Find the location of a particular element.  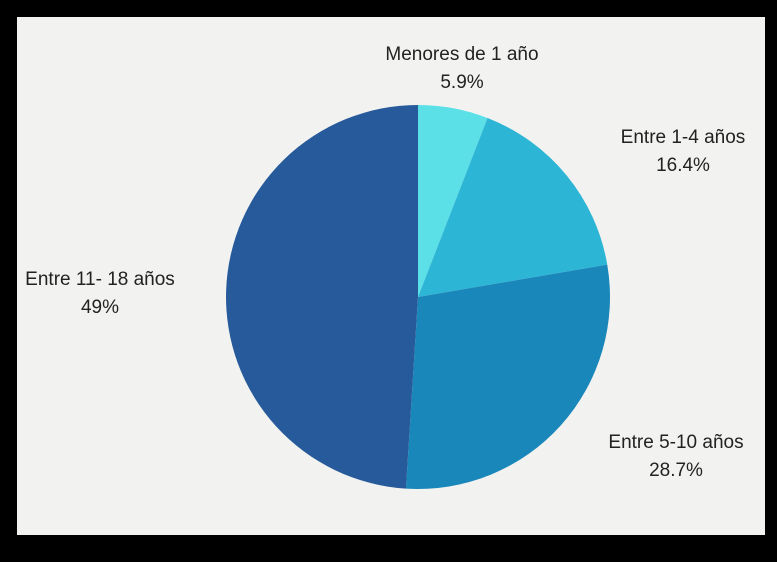

slice-label: Menores de 1 año is located at coordinates (461, 54).